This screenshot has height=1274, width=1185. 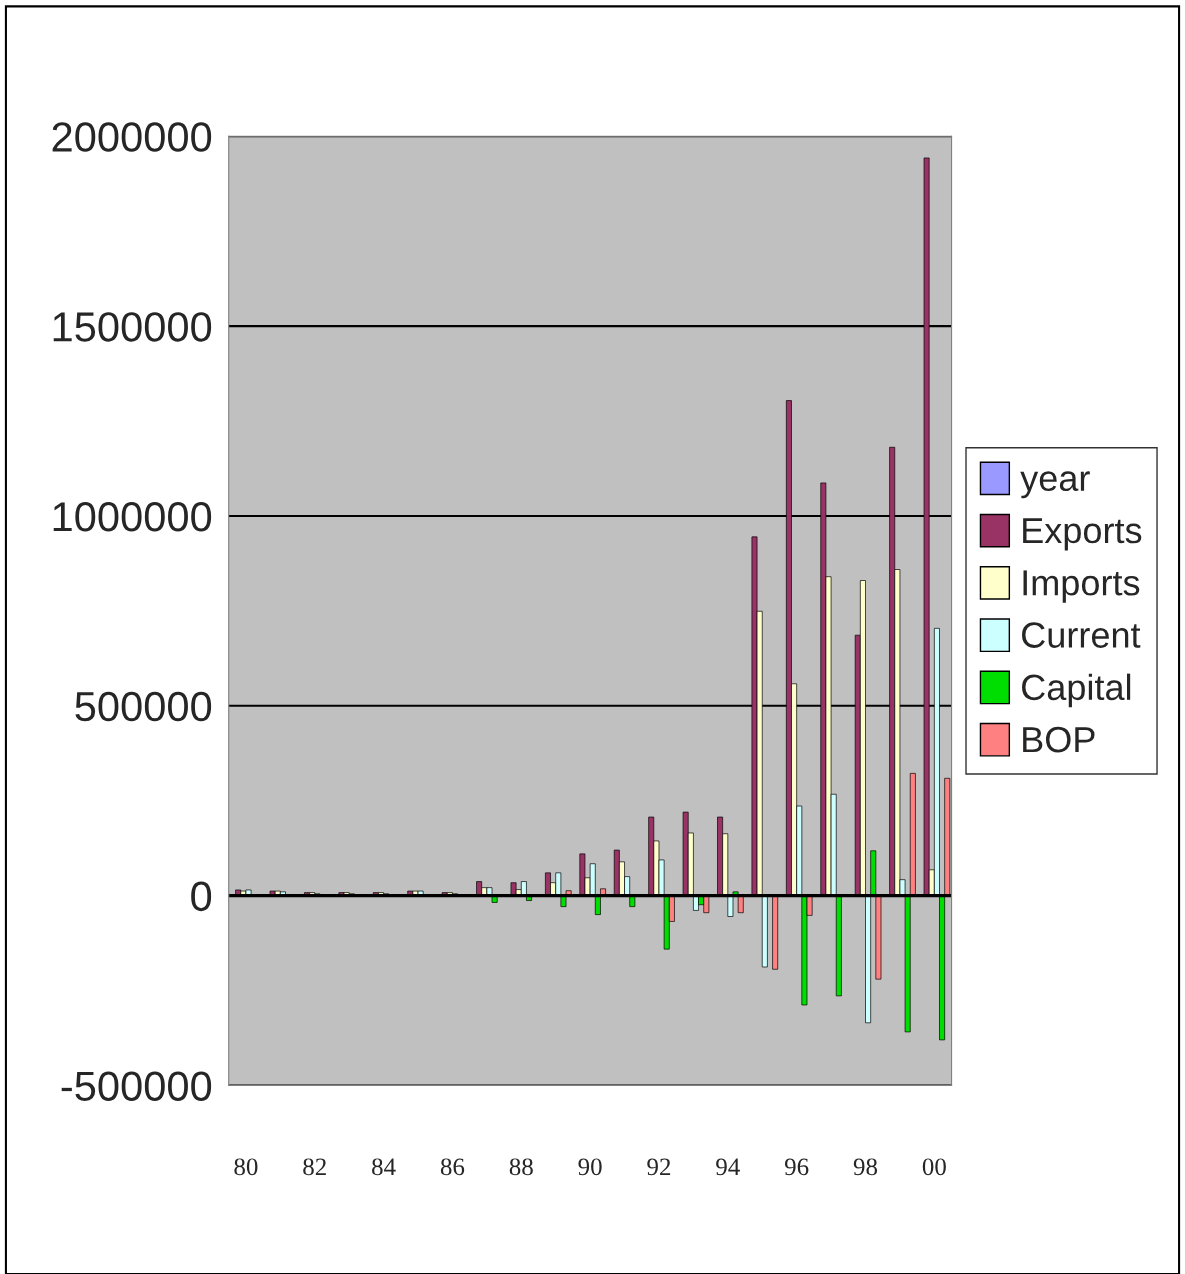 I want to click on y-tick-label: 2000000, so click(x=132, y=137).